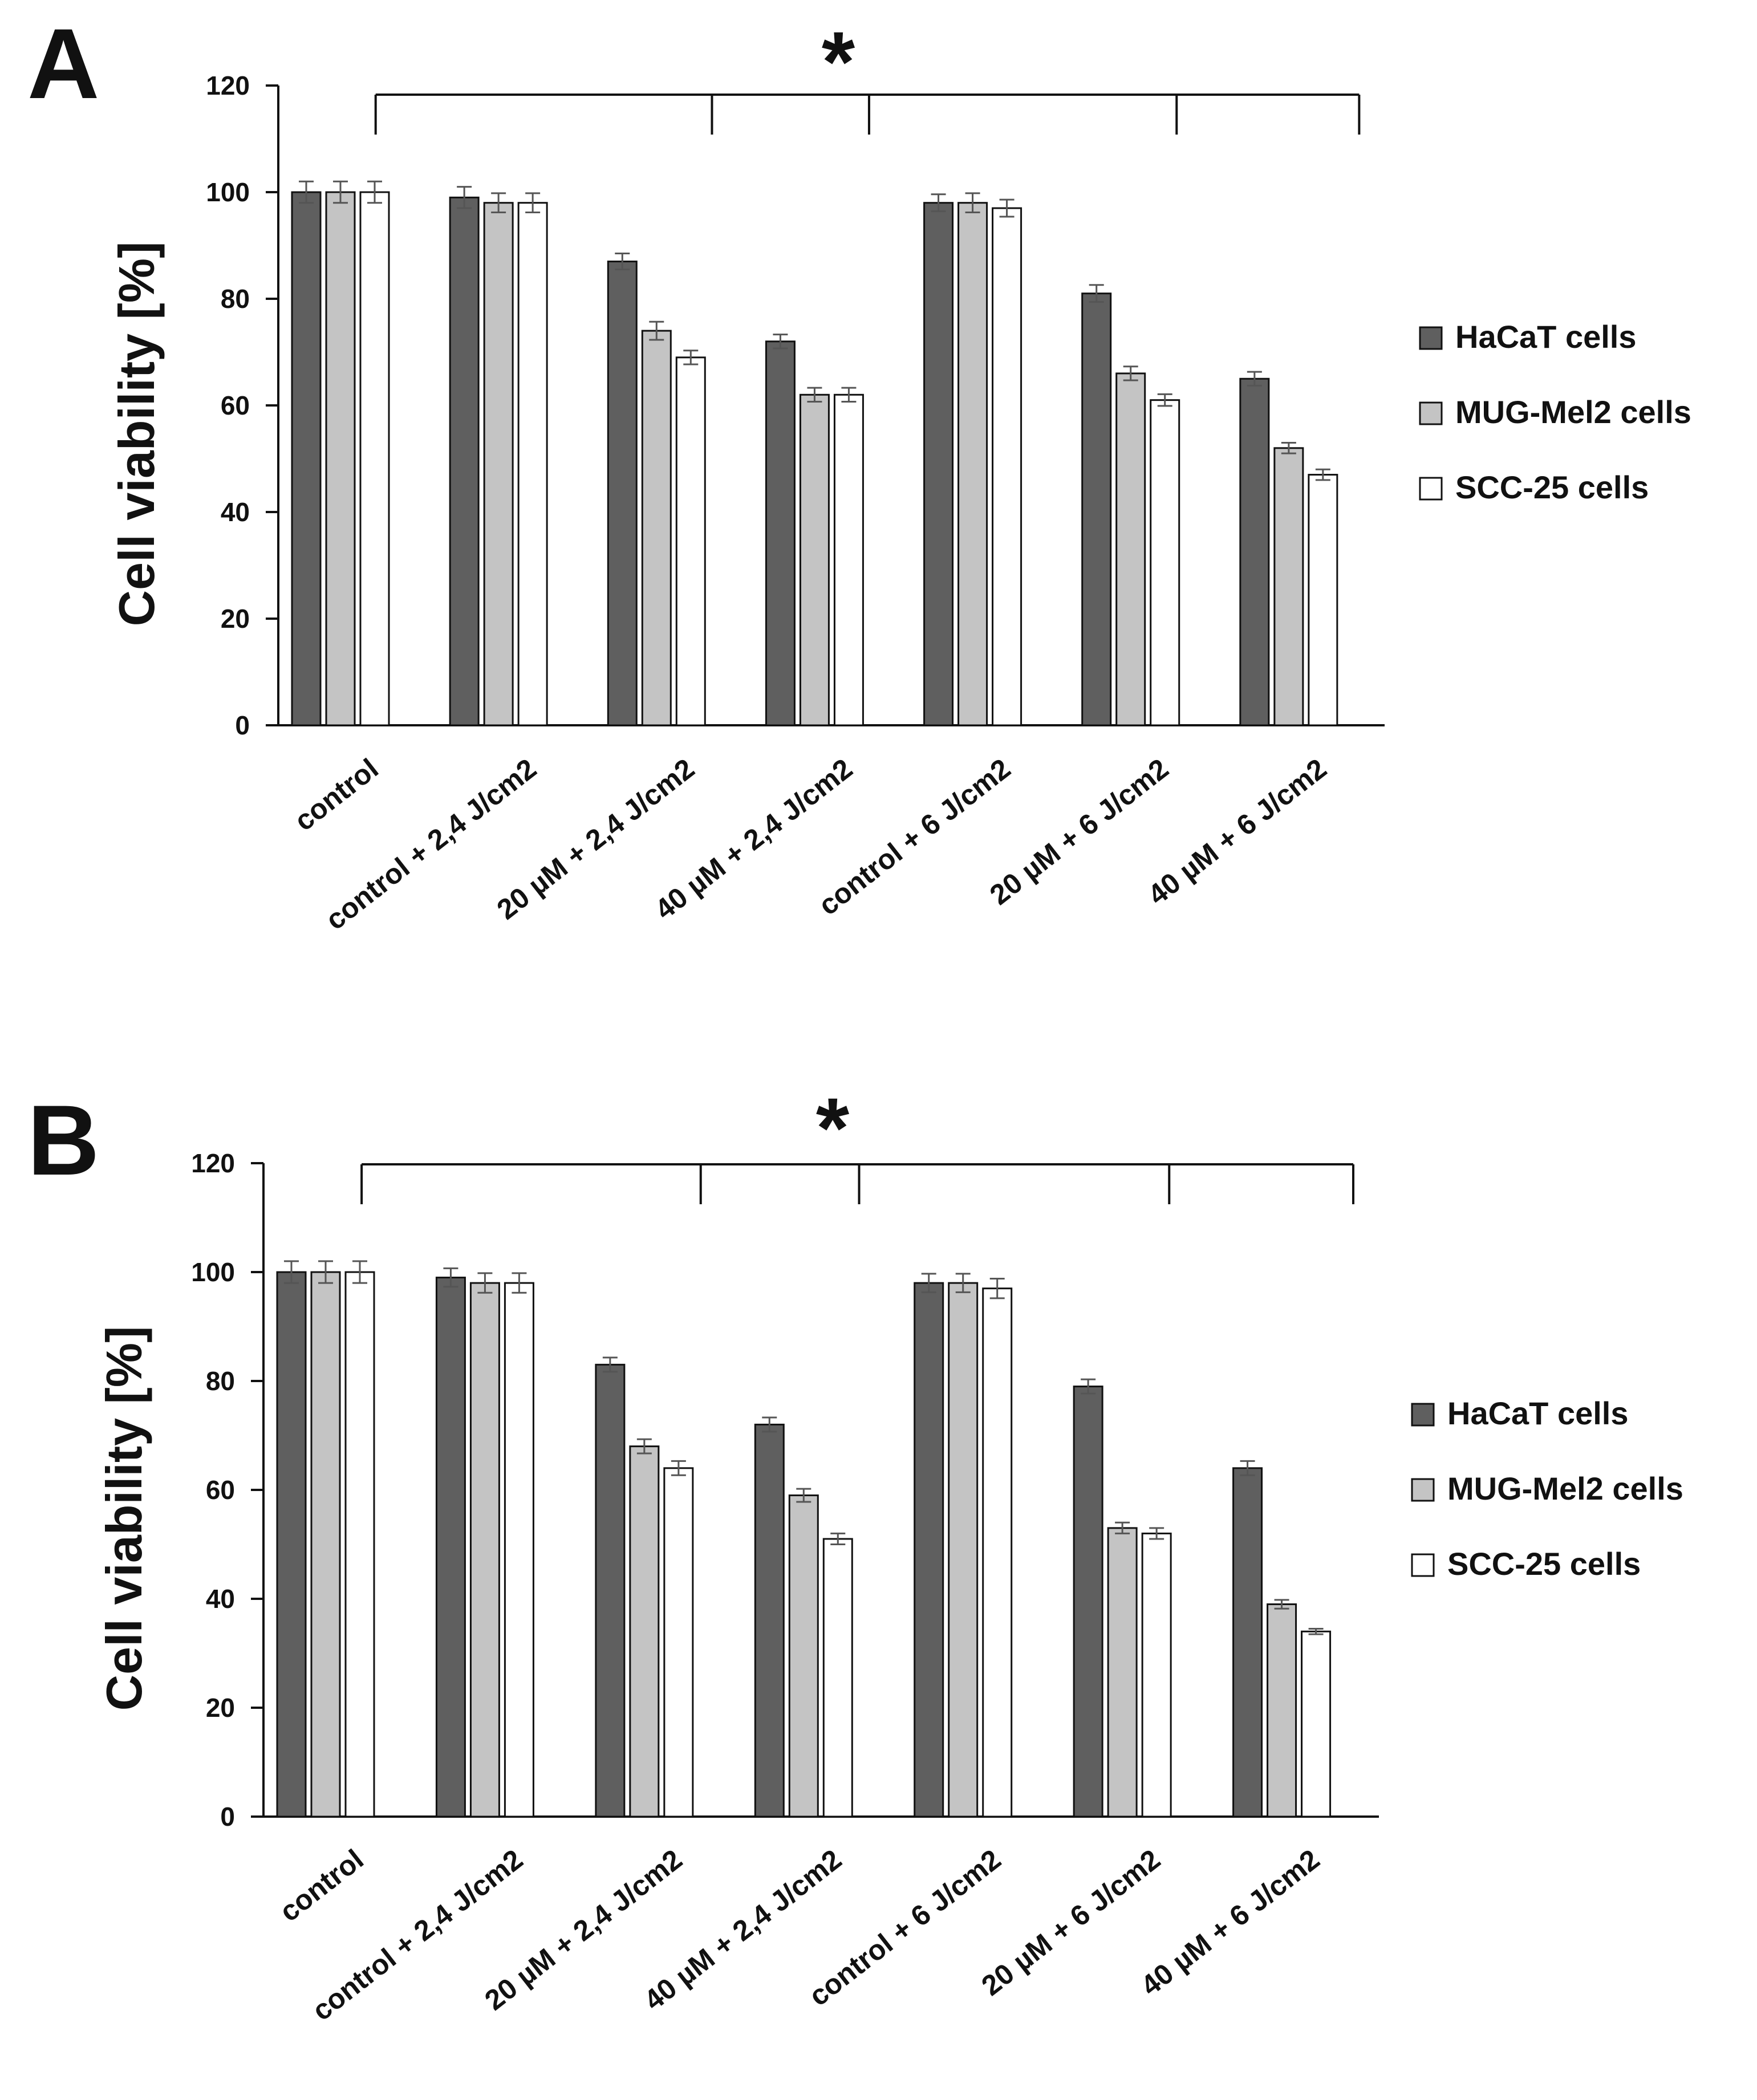 This screenshot has height=2100, width=1757. Describe the element at coordinates (63, 64) in the screenshot. I see `panel-letter: A` at that location.